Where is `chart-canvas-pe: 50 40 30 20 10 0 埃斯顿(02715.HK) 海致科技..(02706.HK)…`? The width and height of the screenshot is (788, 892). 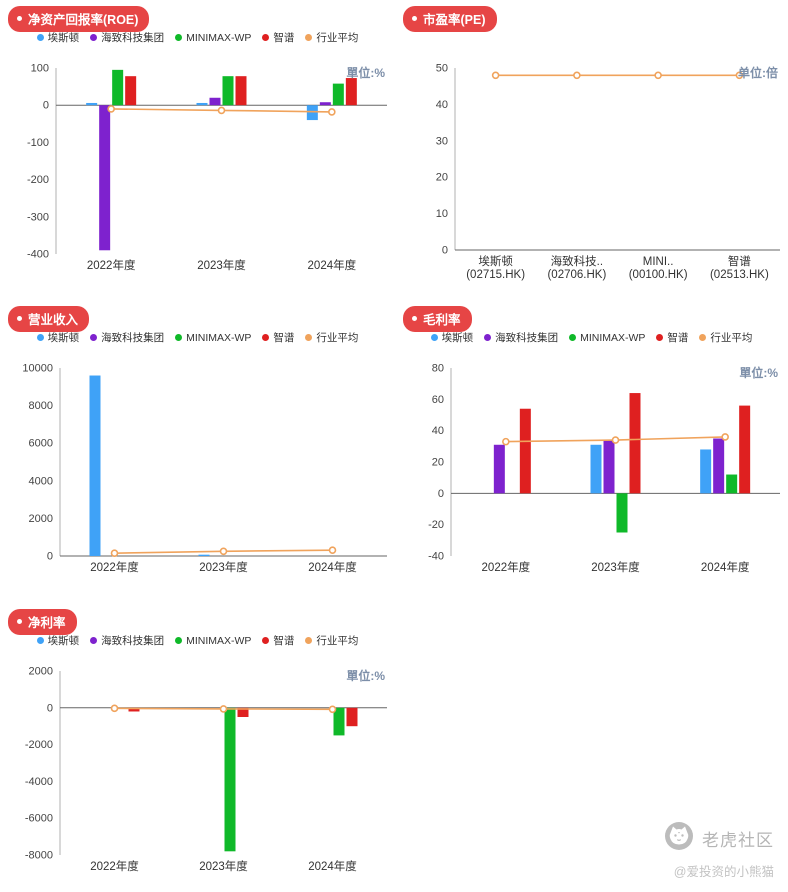 chart-canvas-pe: 50 40 30 20 10 0 埃斯顿(02715.HK) 海致科技..(02706.HK)… is located at coordinates (608, 172).